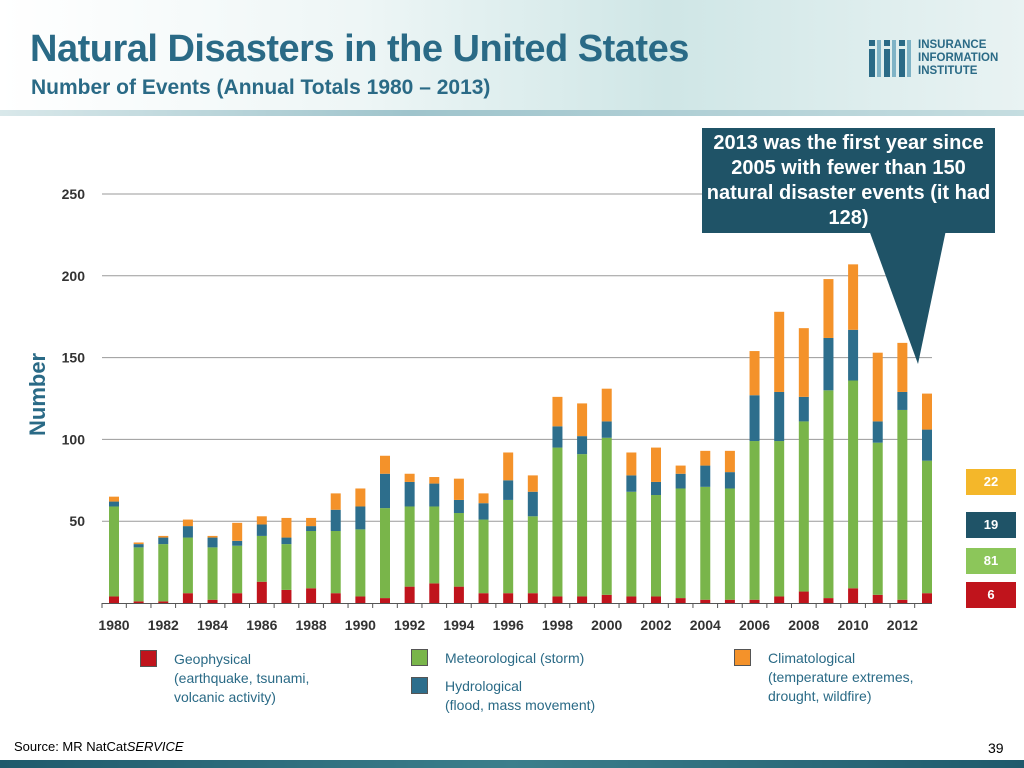 The height and width of the screenshot is (768, 1024). What do you see at coordinates (286, 541) in the screenshot?
I see `bar-hydrological-1987` at bounding box center [286, 541].